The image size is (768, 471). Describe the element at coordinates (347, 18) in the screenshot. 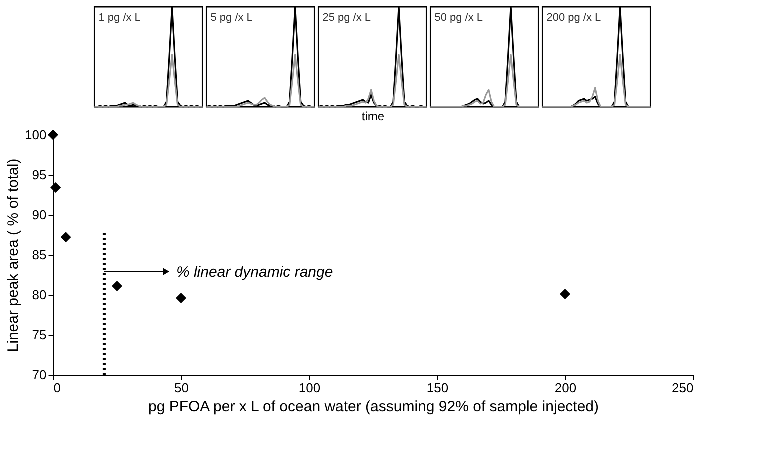

I see `annotation: 25 pg /x L` at that location.